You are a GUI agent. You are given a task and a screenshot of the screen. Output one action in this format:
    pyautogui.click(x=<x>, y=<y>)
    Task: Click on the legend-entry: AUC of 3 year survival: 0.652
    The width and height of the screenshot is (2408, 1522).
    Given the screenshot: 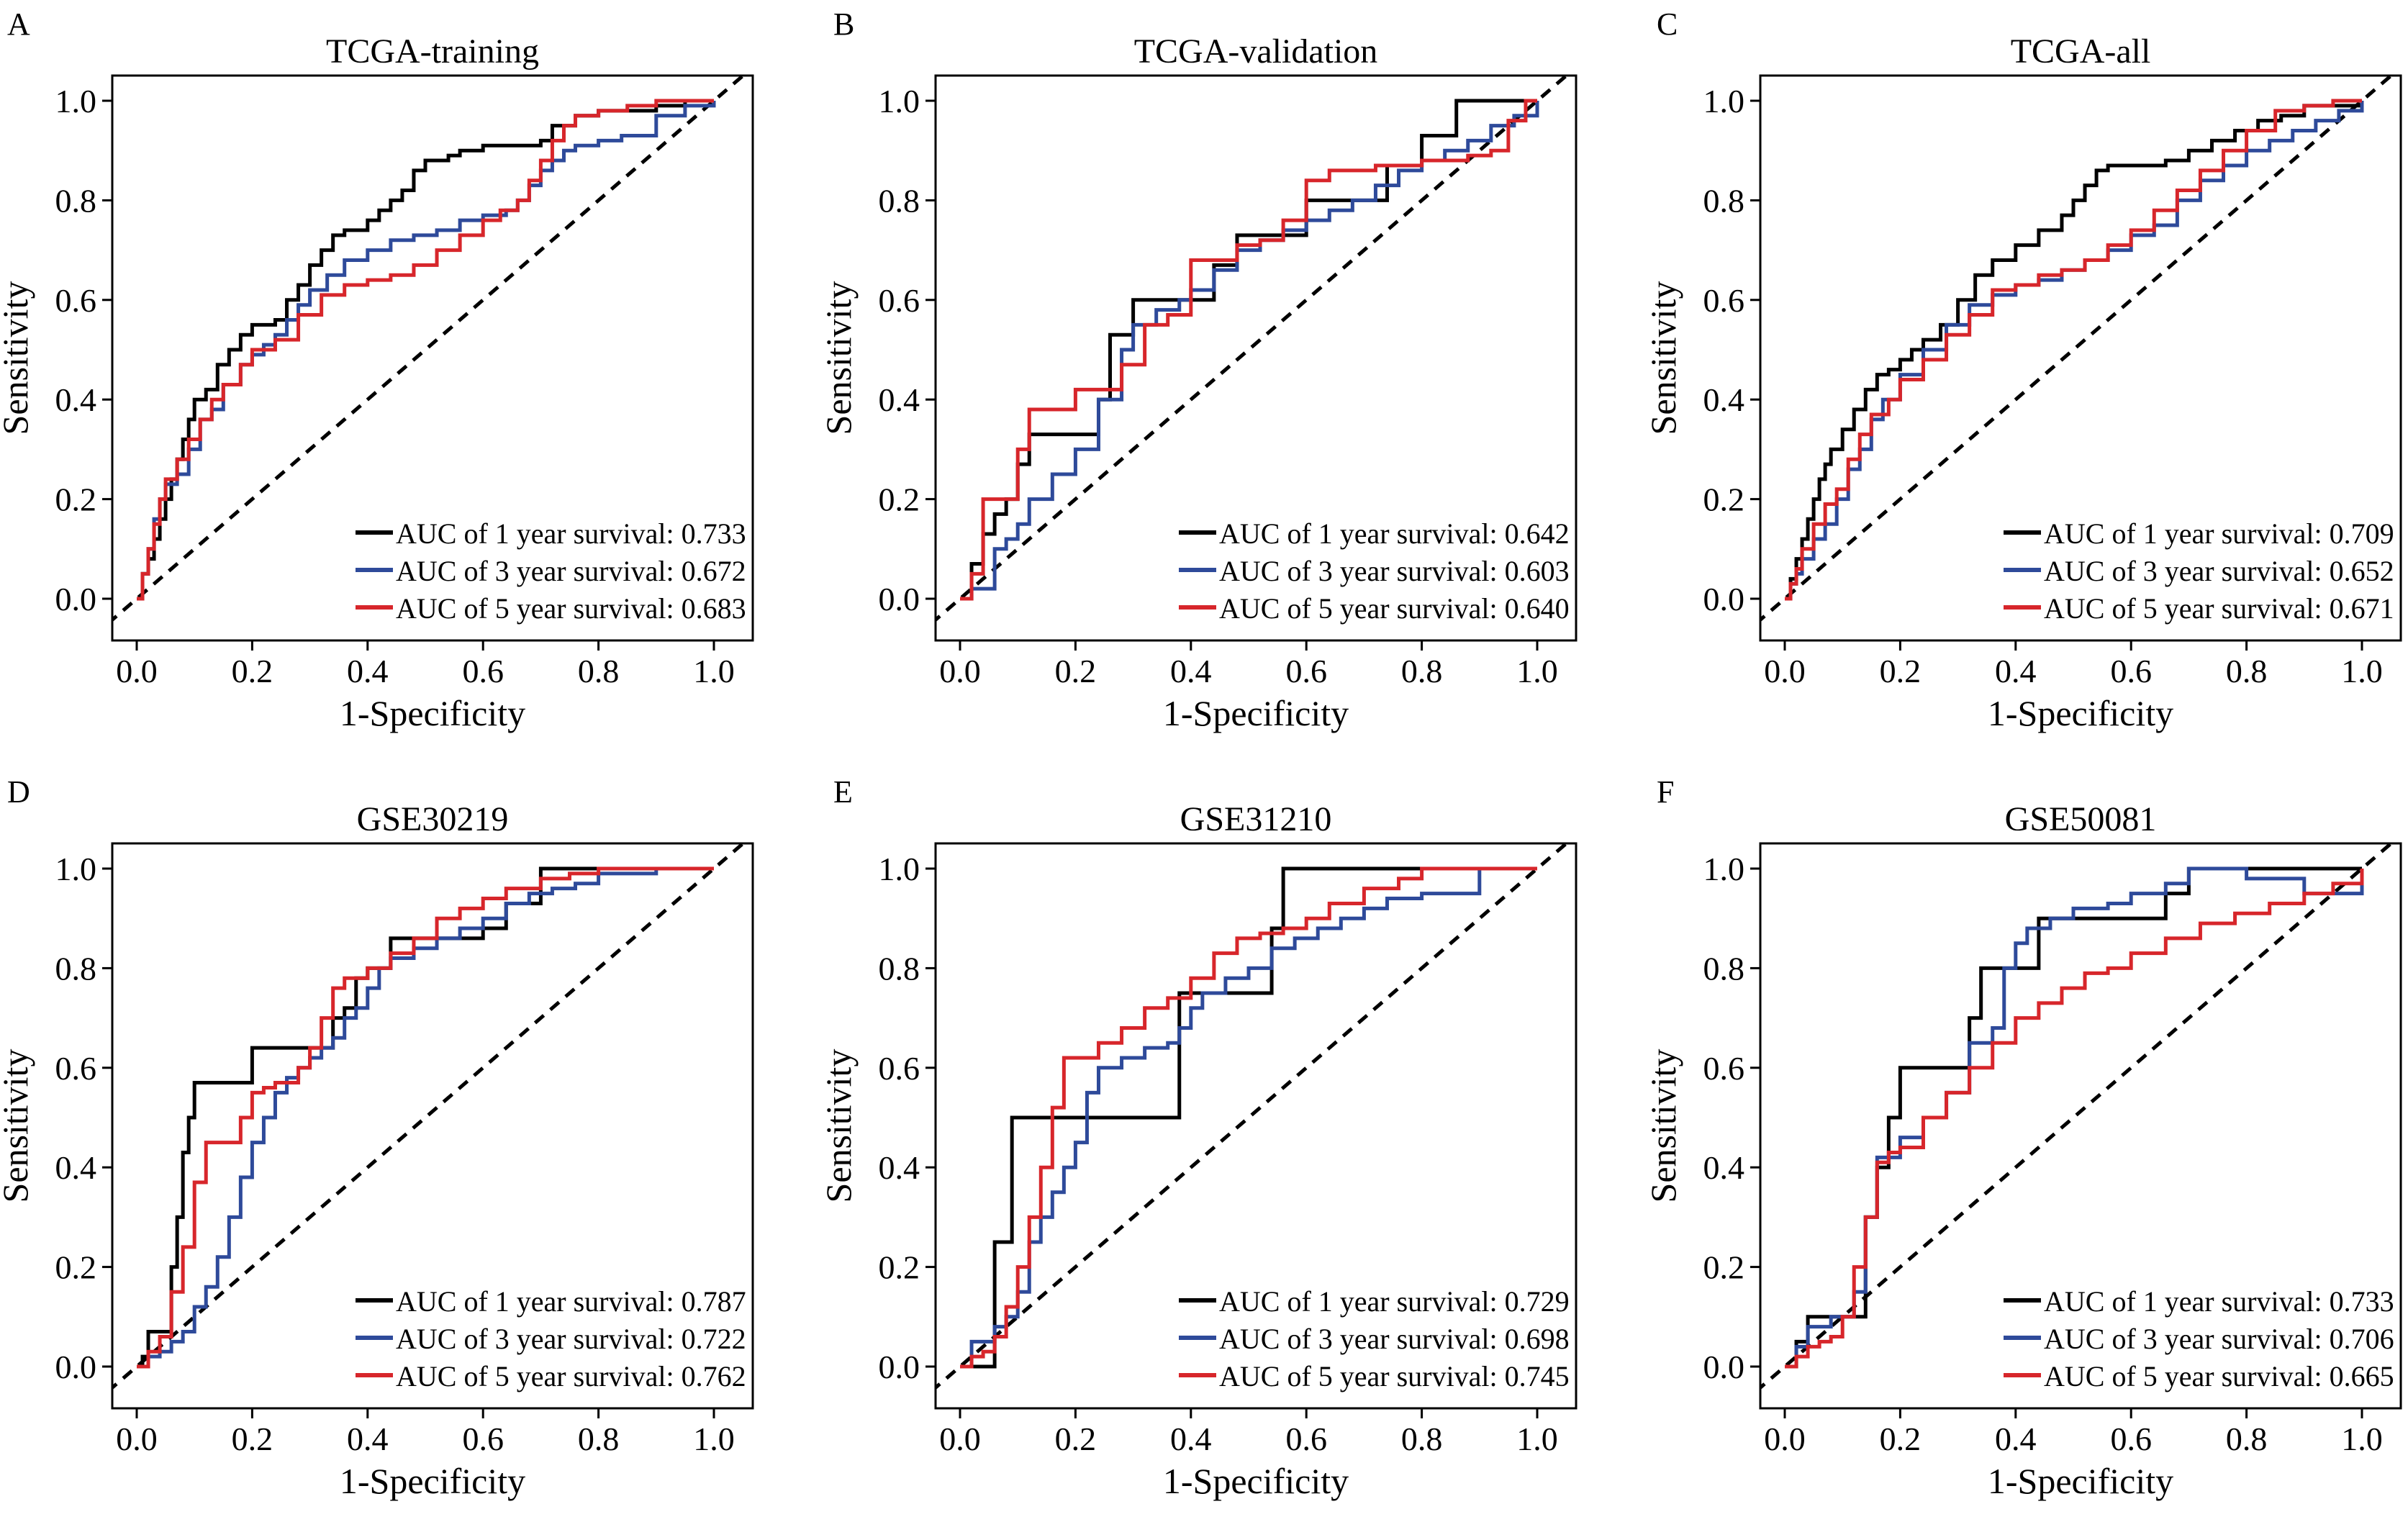 What is the action you would take?
    pyautogui.click(x=2219, y=571)
    